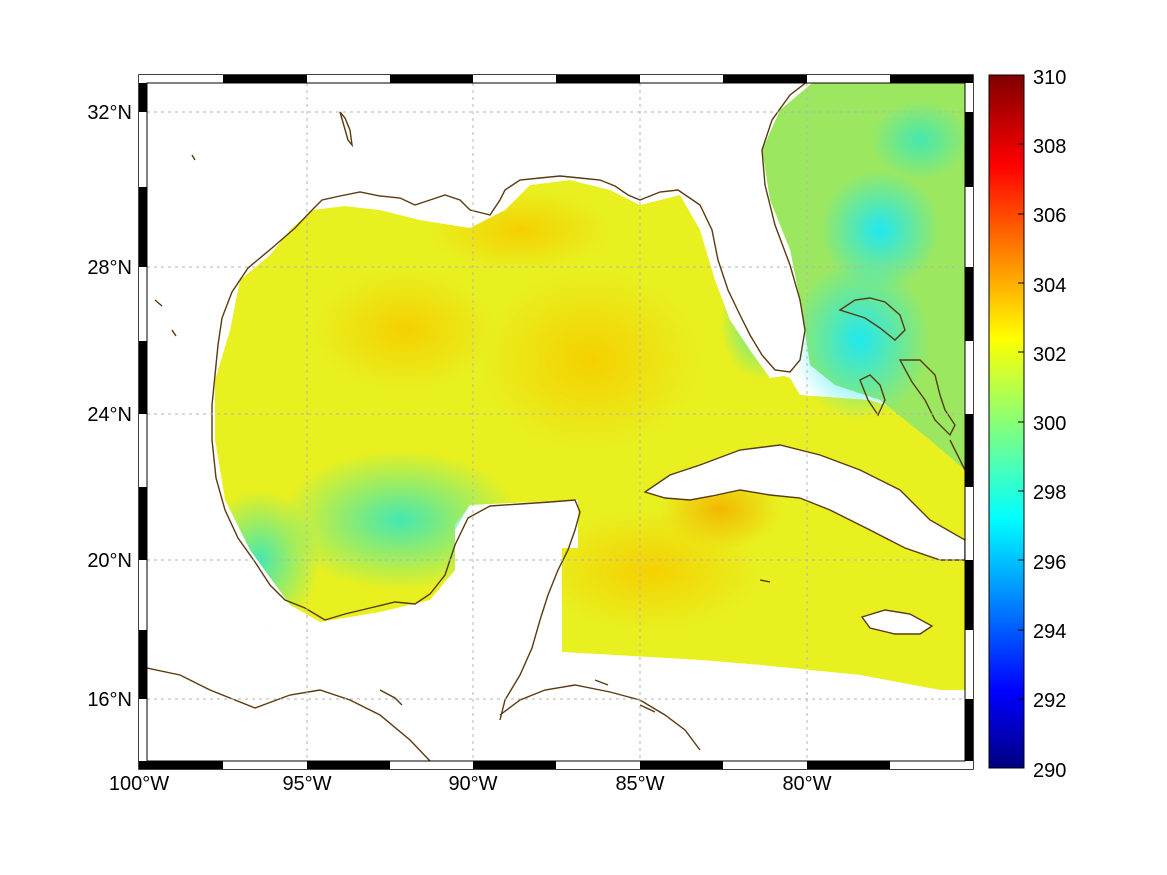 The height and width of the screenshot is (875, 1167). What do you see at coordinates (1049, 286) in the screenshot?
I see `colorbar-tick-label: 304` at bounding box center [1049, 286].